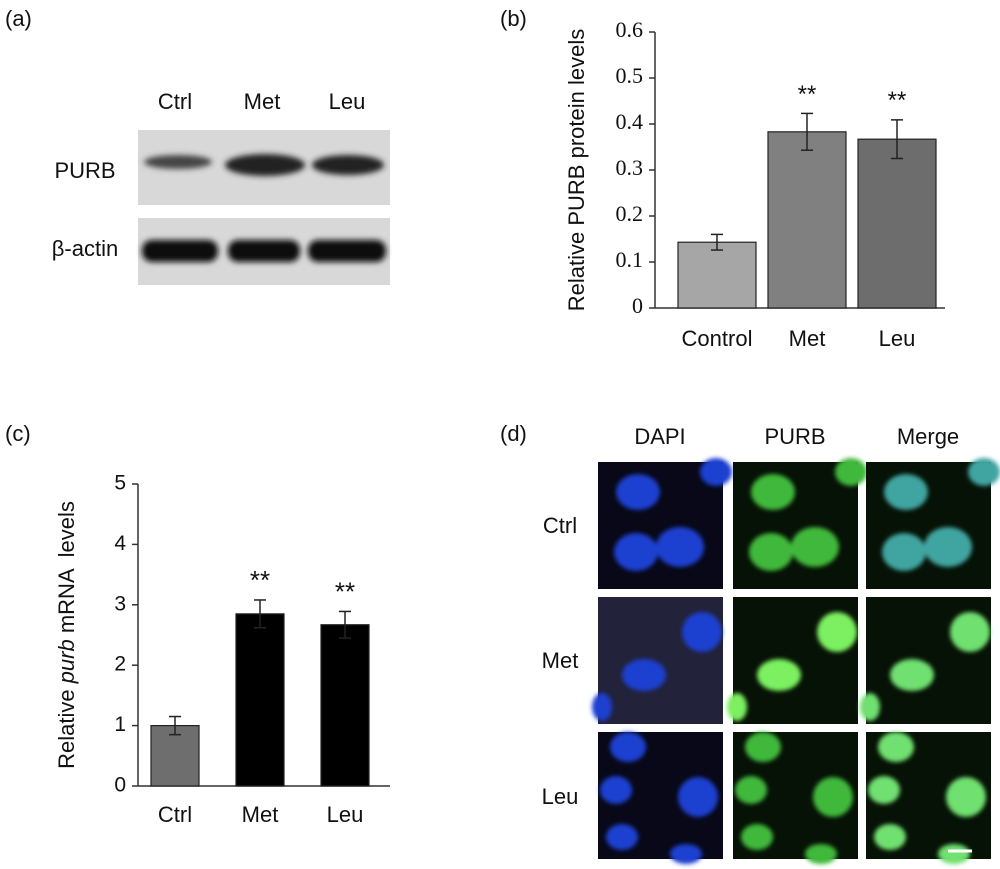 Image resolution: width=1000 pixels, height=869 pixels. I want to click on column-label: DAPI, so click(659, 436).